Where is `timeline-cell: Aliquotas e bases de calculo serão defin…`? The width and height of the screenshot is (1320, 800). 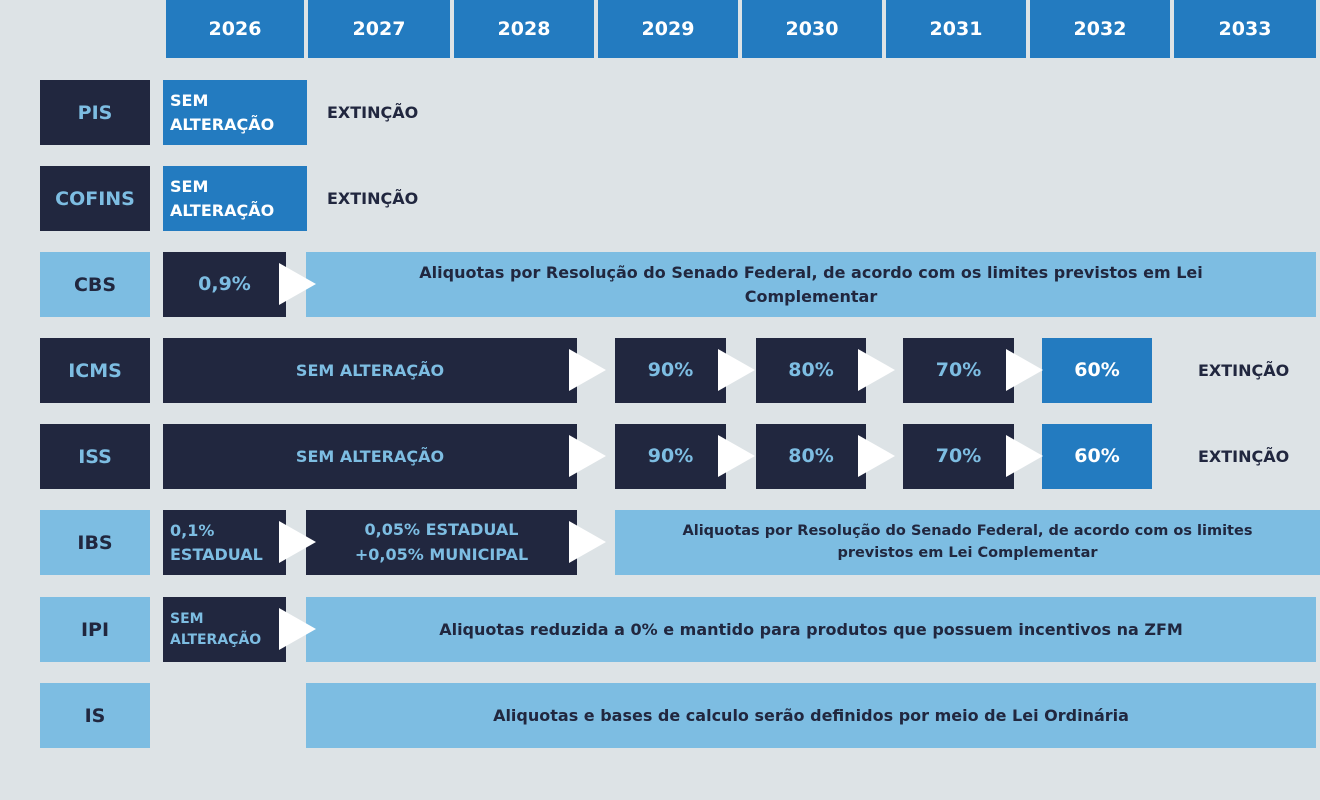
timeline-cell: Aliquotas e bases de calculo serão defin… is located at coordinates (811, 715).